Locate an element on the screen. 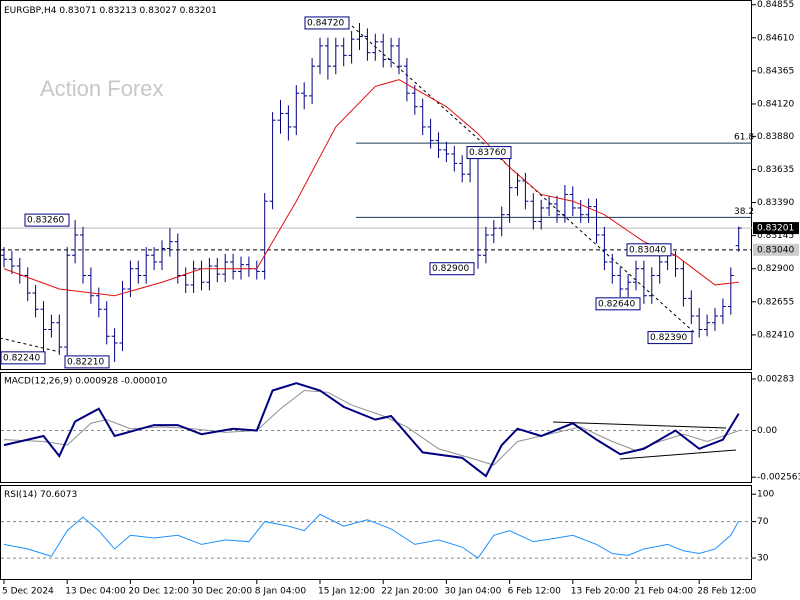 Image resolution: width=800 pixels, height=600 pixels. symbol: EURGBP,H4 is located at coordinates (30, 11).